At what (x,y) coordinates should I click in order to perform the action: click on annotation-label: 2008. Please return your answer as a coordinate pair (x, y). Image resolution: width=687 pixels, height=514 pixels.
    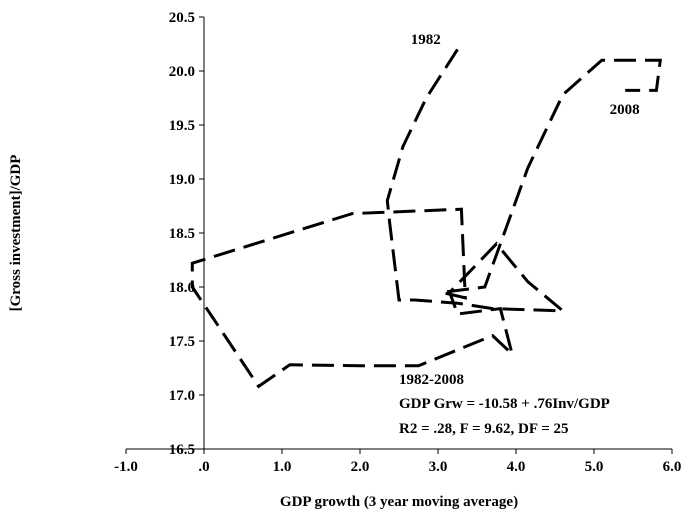
    Looking at the image, I should click on (625, 110).